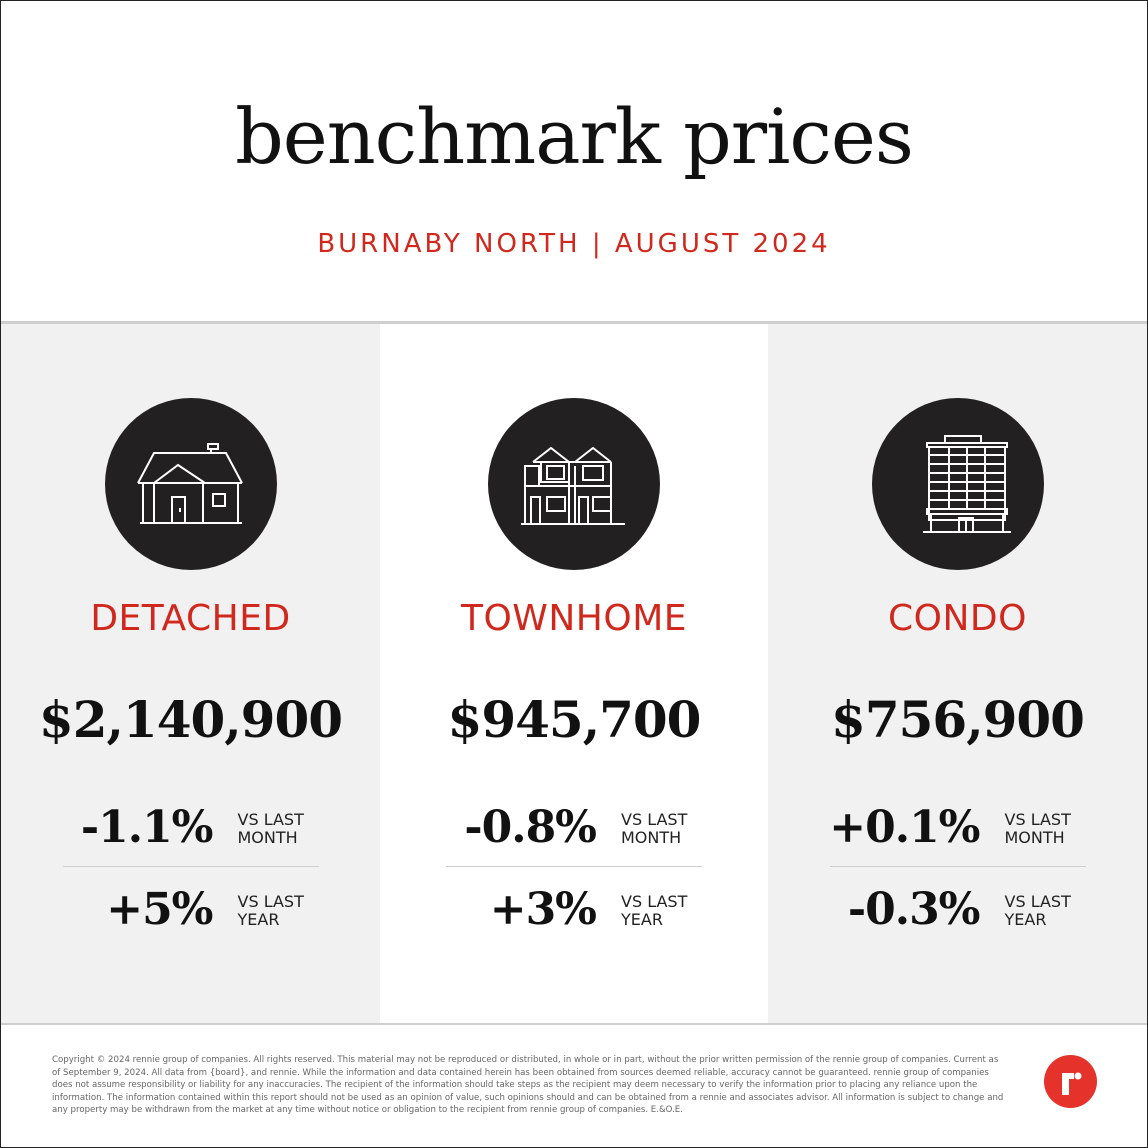  Describe the element at coordinates (190, 618) in the screenshot. I see `property-type-label: DETACHED` at that location.